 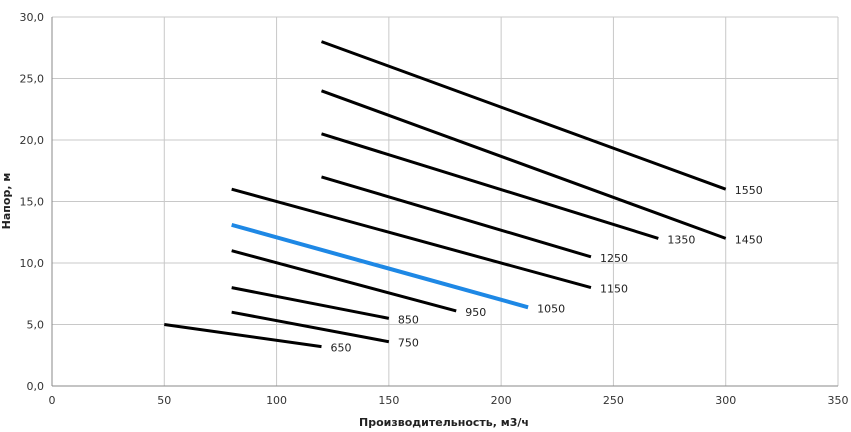 What do you see at coordinates (551, 308) in the screenshot?
I see `series-label-1050: 1050` at bounding box center [551, 308].